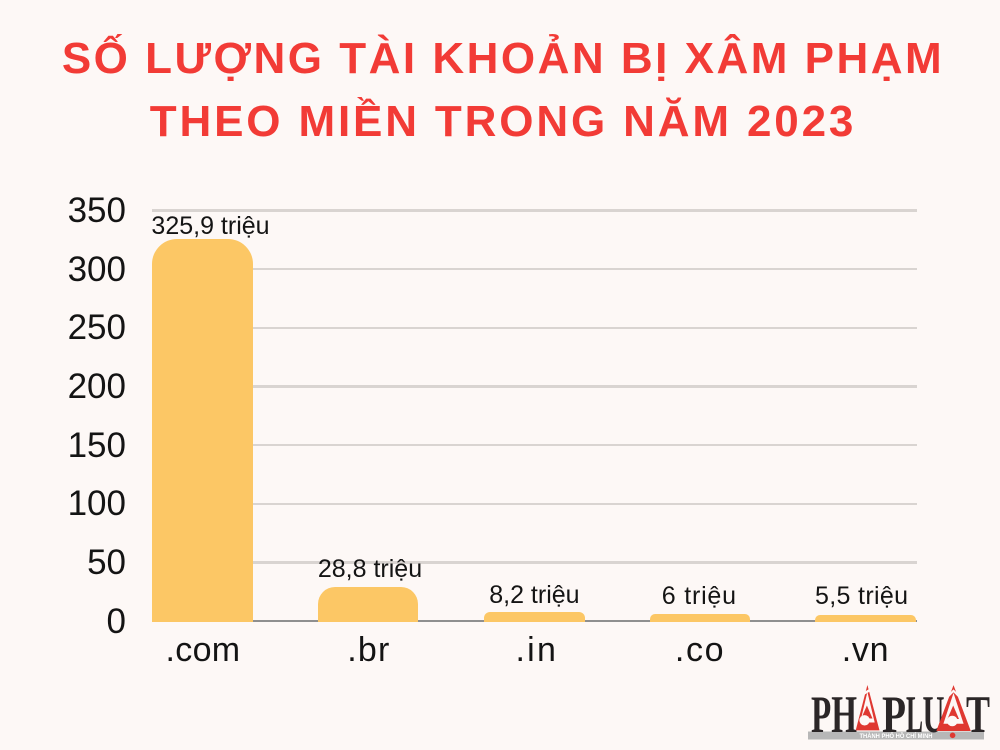  I want to click on svg-text: L, so click(914, 715).